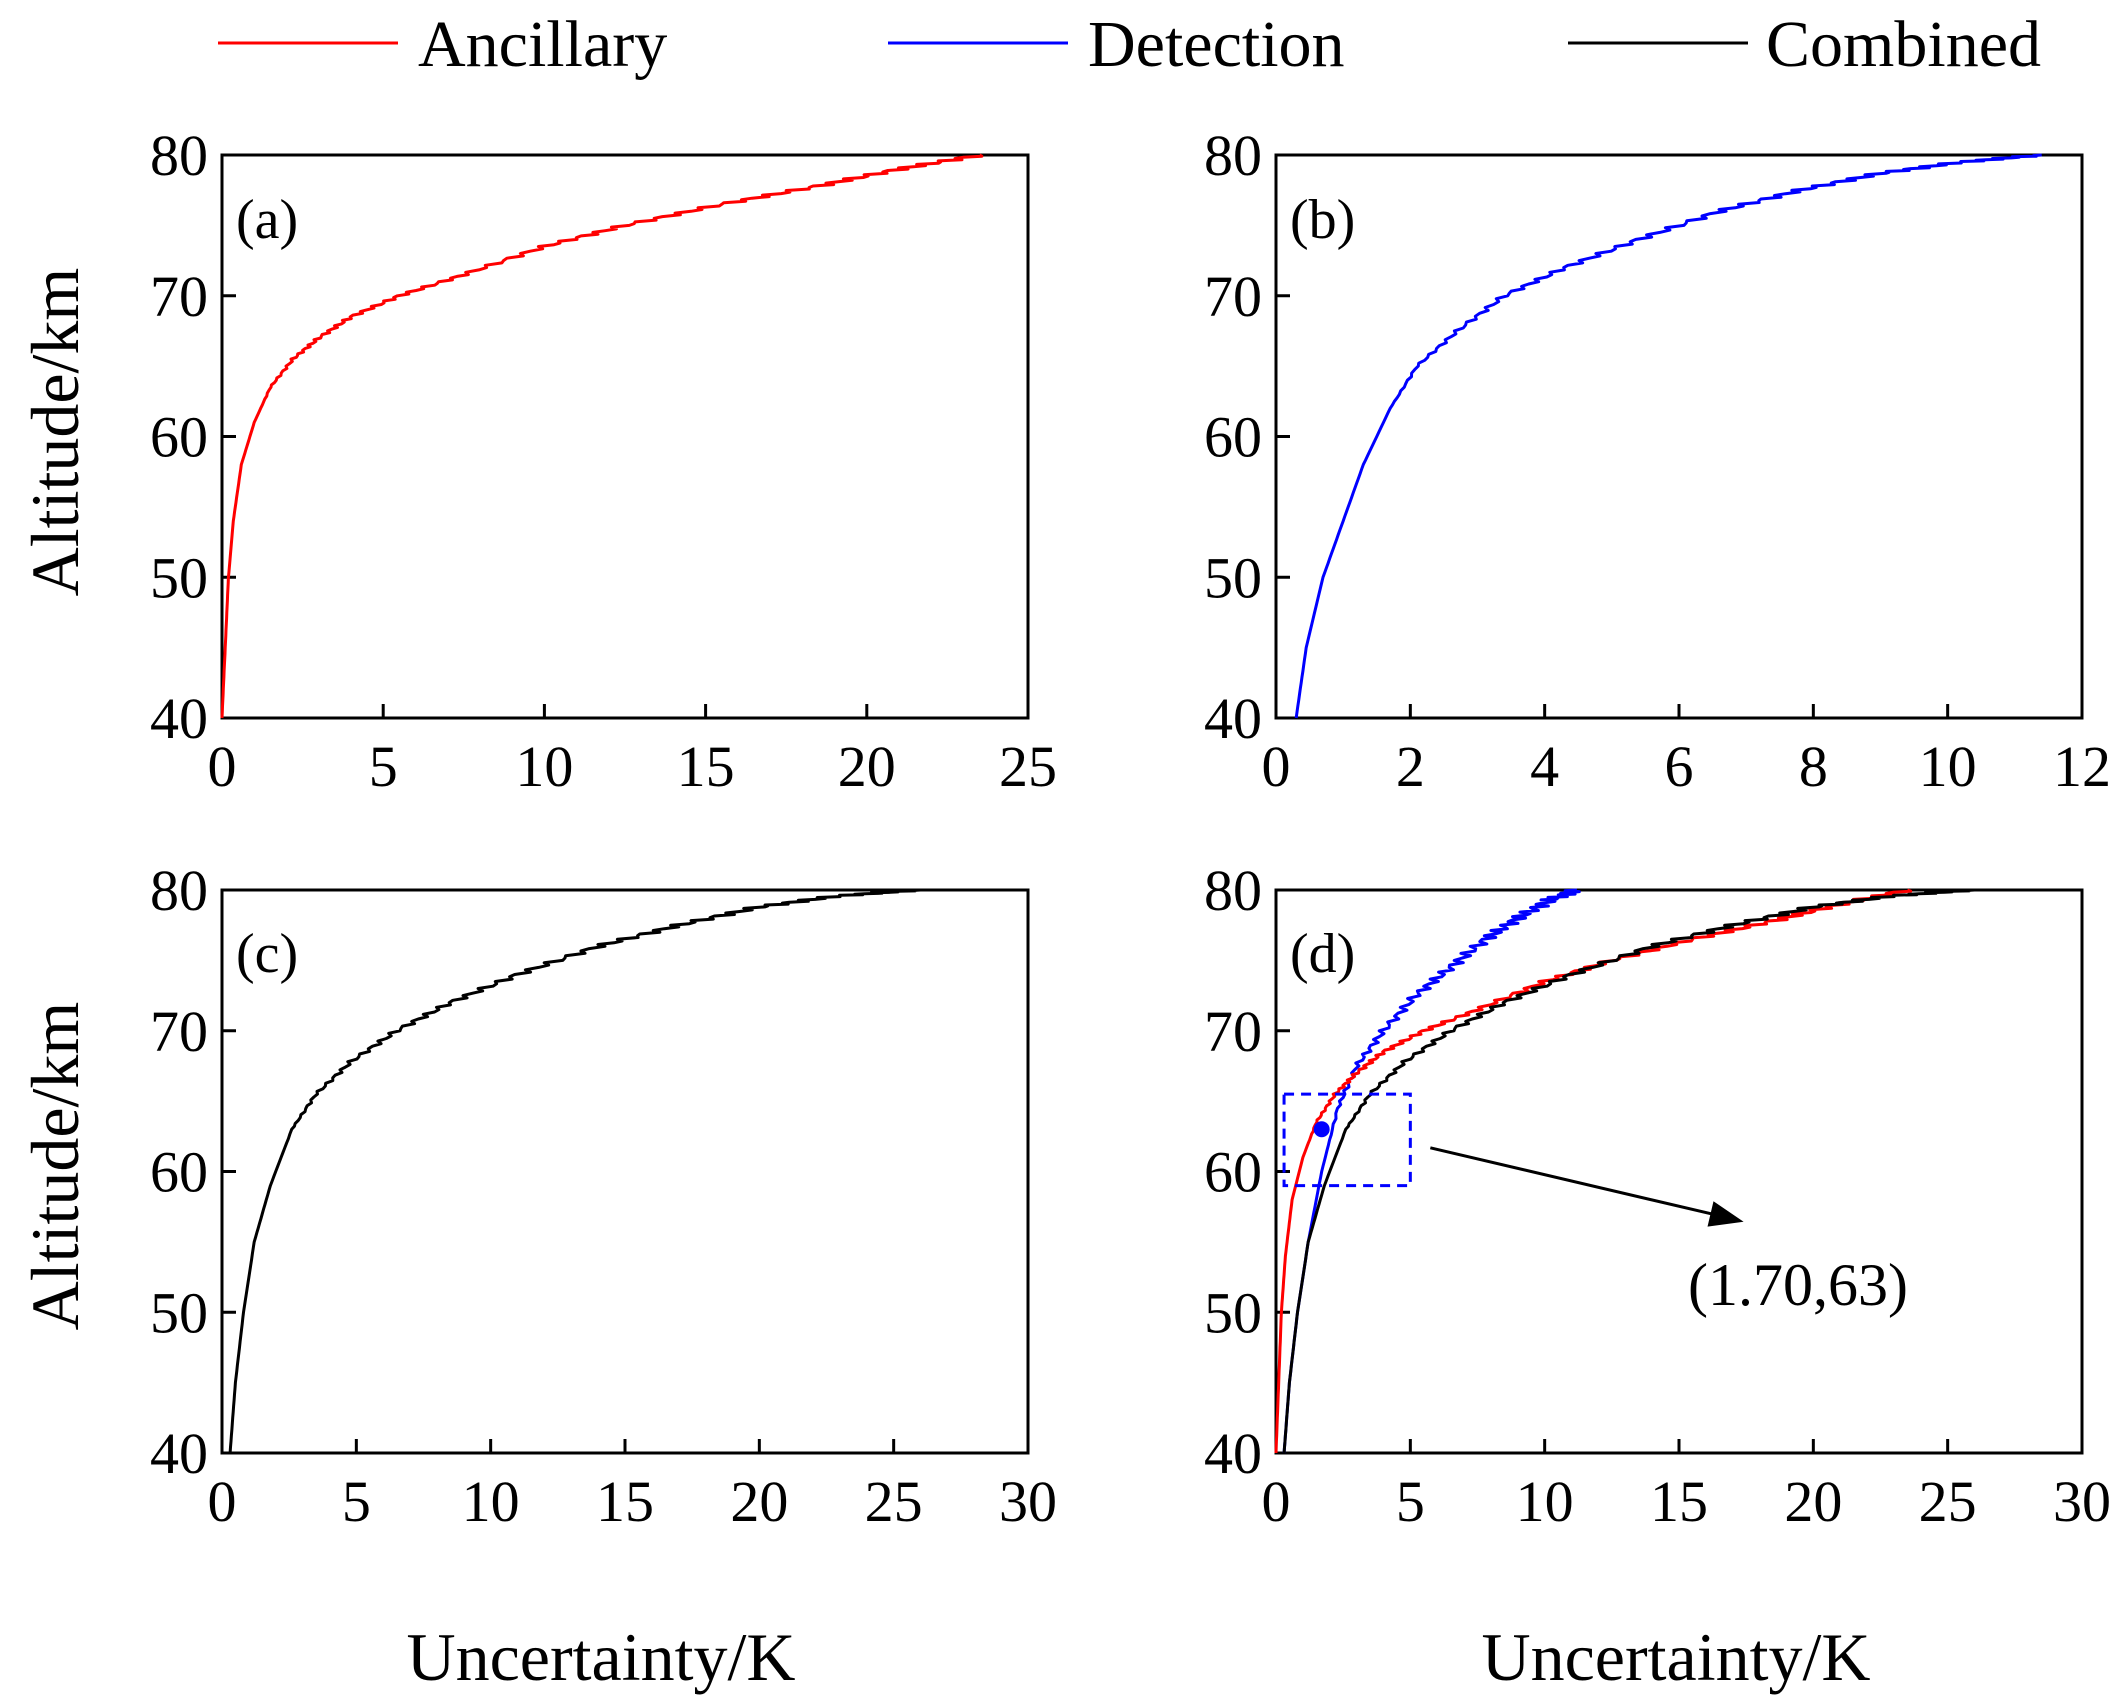  What do you see at coordinates (867, 766) in the screenshot?
I see `x-tick-label-a: 20` at bounding box center [867, 766].